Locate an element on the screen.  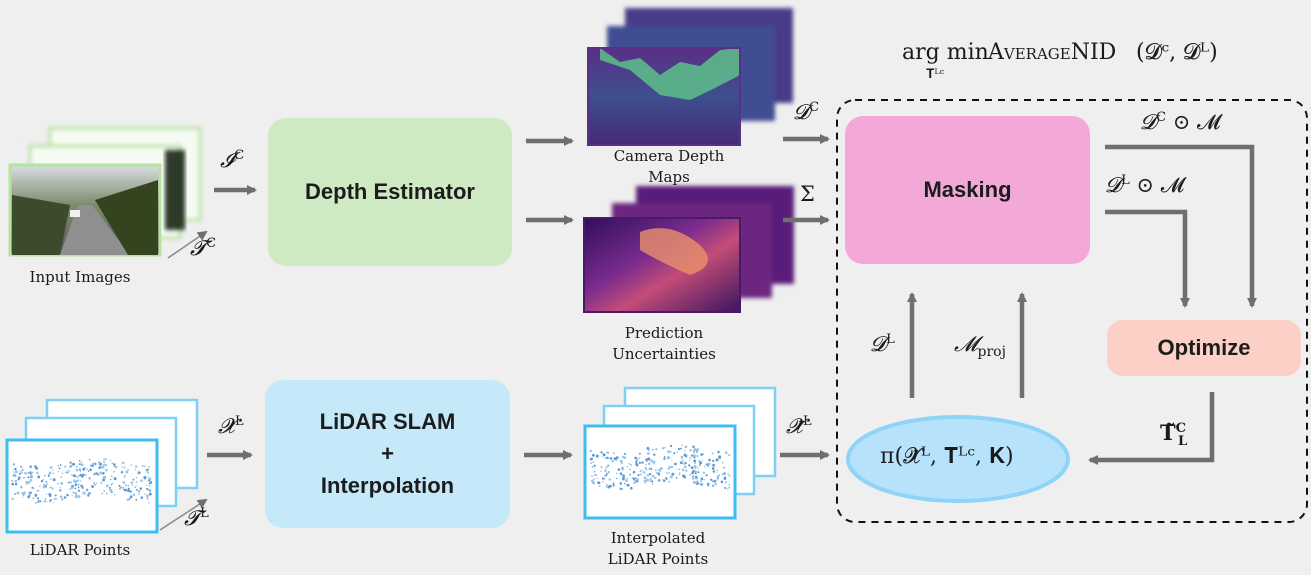
prediction-uncertainties-stack is located at coordinates (688, 249).